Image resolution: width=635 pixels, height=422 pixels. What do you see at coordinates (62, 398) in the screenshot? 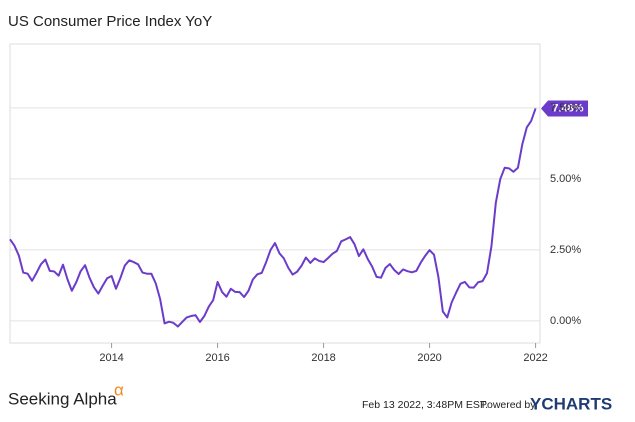
I see `brand: Seeking Alpha` at bounding box center [62, 398].